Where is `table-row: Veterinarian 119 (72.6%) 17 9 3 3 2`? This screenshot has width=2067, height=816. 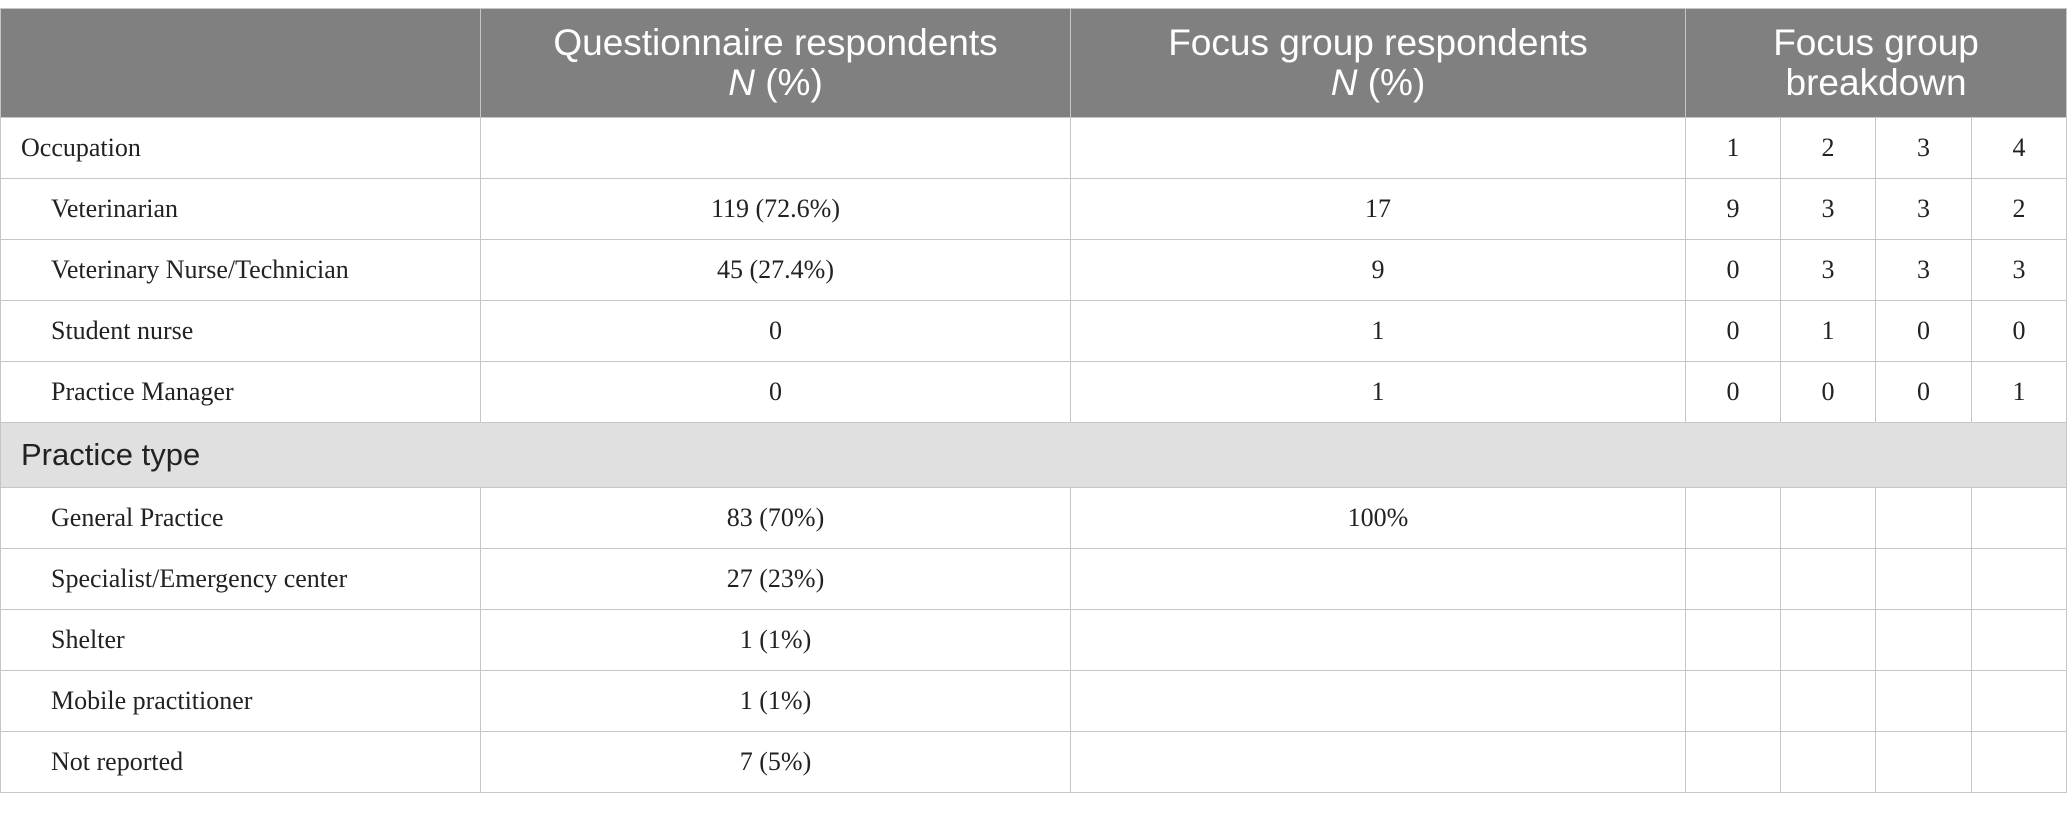
table-row: Veterinarian 119 (72.6%) 17 9 3 3 2 is located at coordinates (1033, 209).